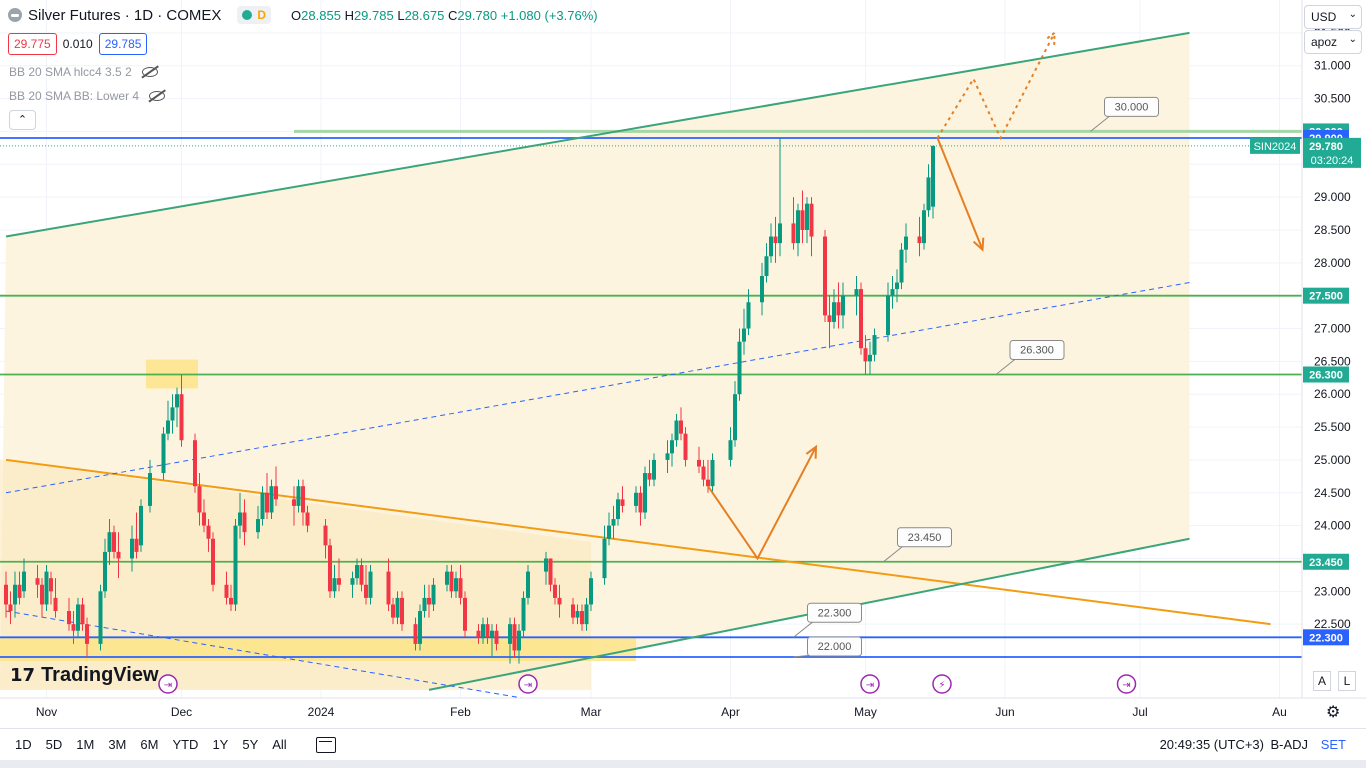  Describe the element at coordinates (117, 744) in the screenshot. I see `timeframe-3m: 3M` at that location.